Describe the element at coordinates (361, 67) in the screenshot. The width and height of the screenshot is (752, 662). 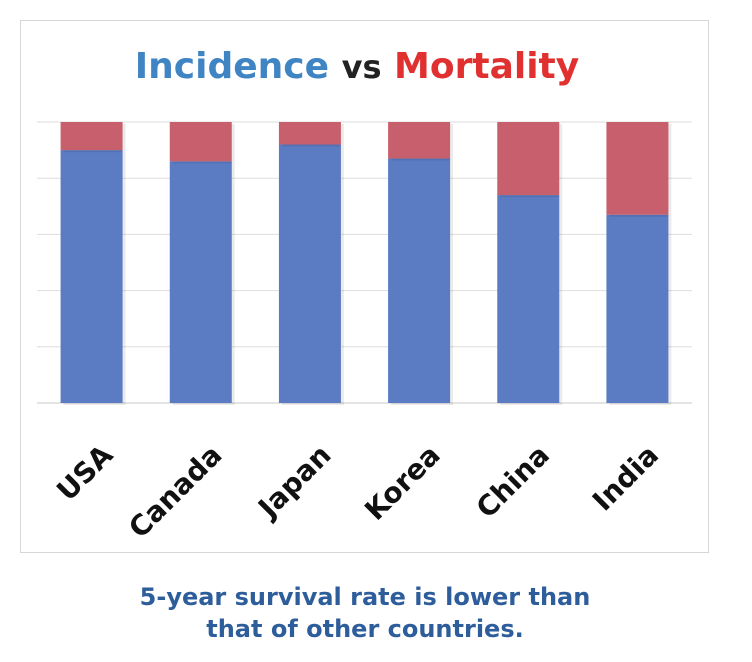
I see `title-vs: vs` at that location.